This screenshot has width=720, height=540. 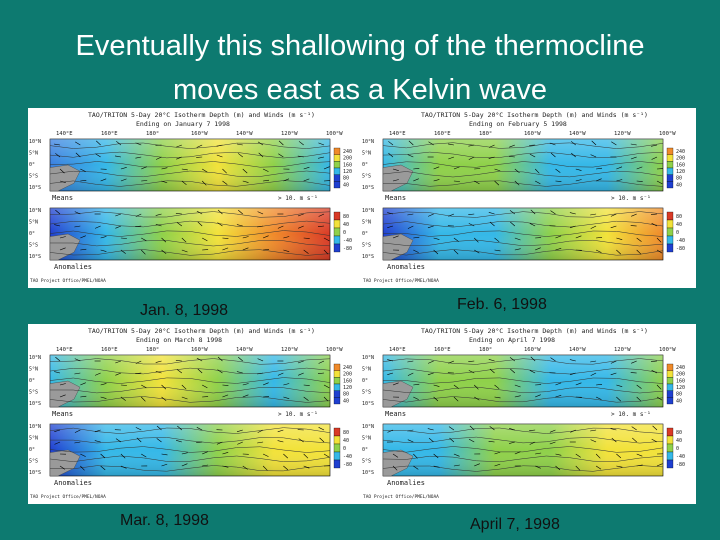 What do you see at coordinates (512, 340) in the screenshot?
I see `map-ending: Ending on April 7 1998` at bounding box center [512, 340].